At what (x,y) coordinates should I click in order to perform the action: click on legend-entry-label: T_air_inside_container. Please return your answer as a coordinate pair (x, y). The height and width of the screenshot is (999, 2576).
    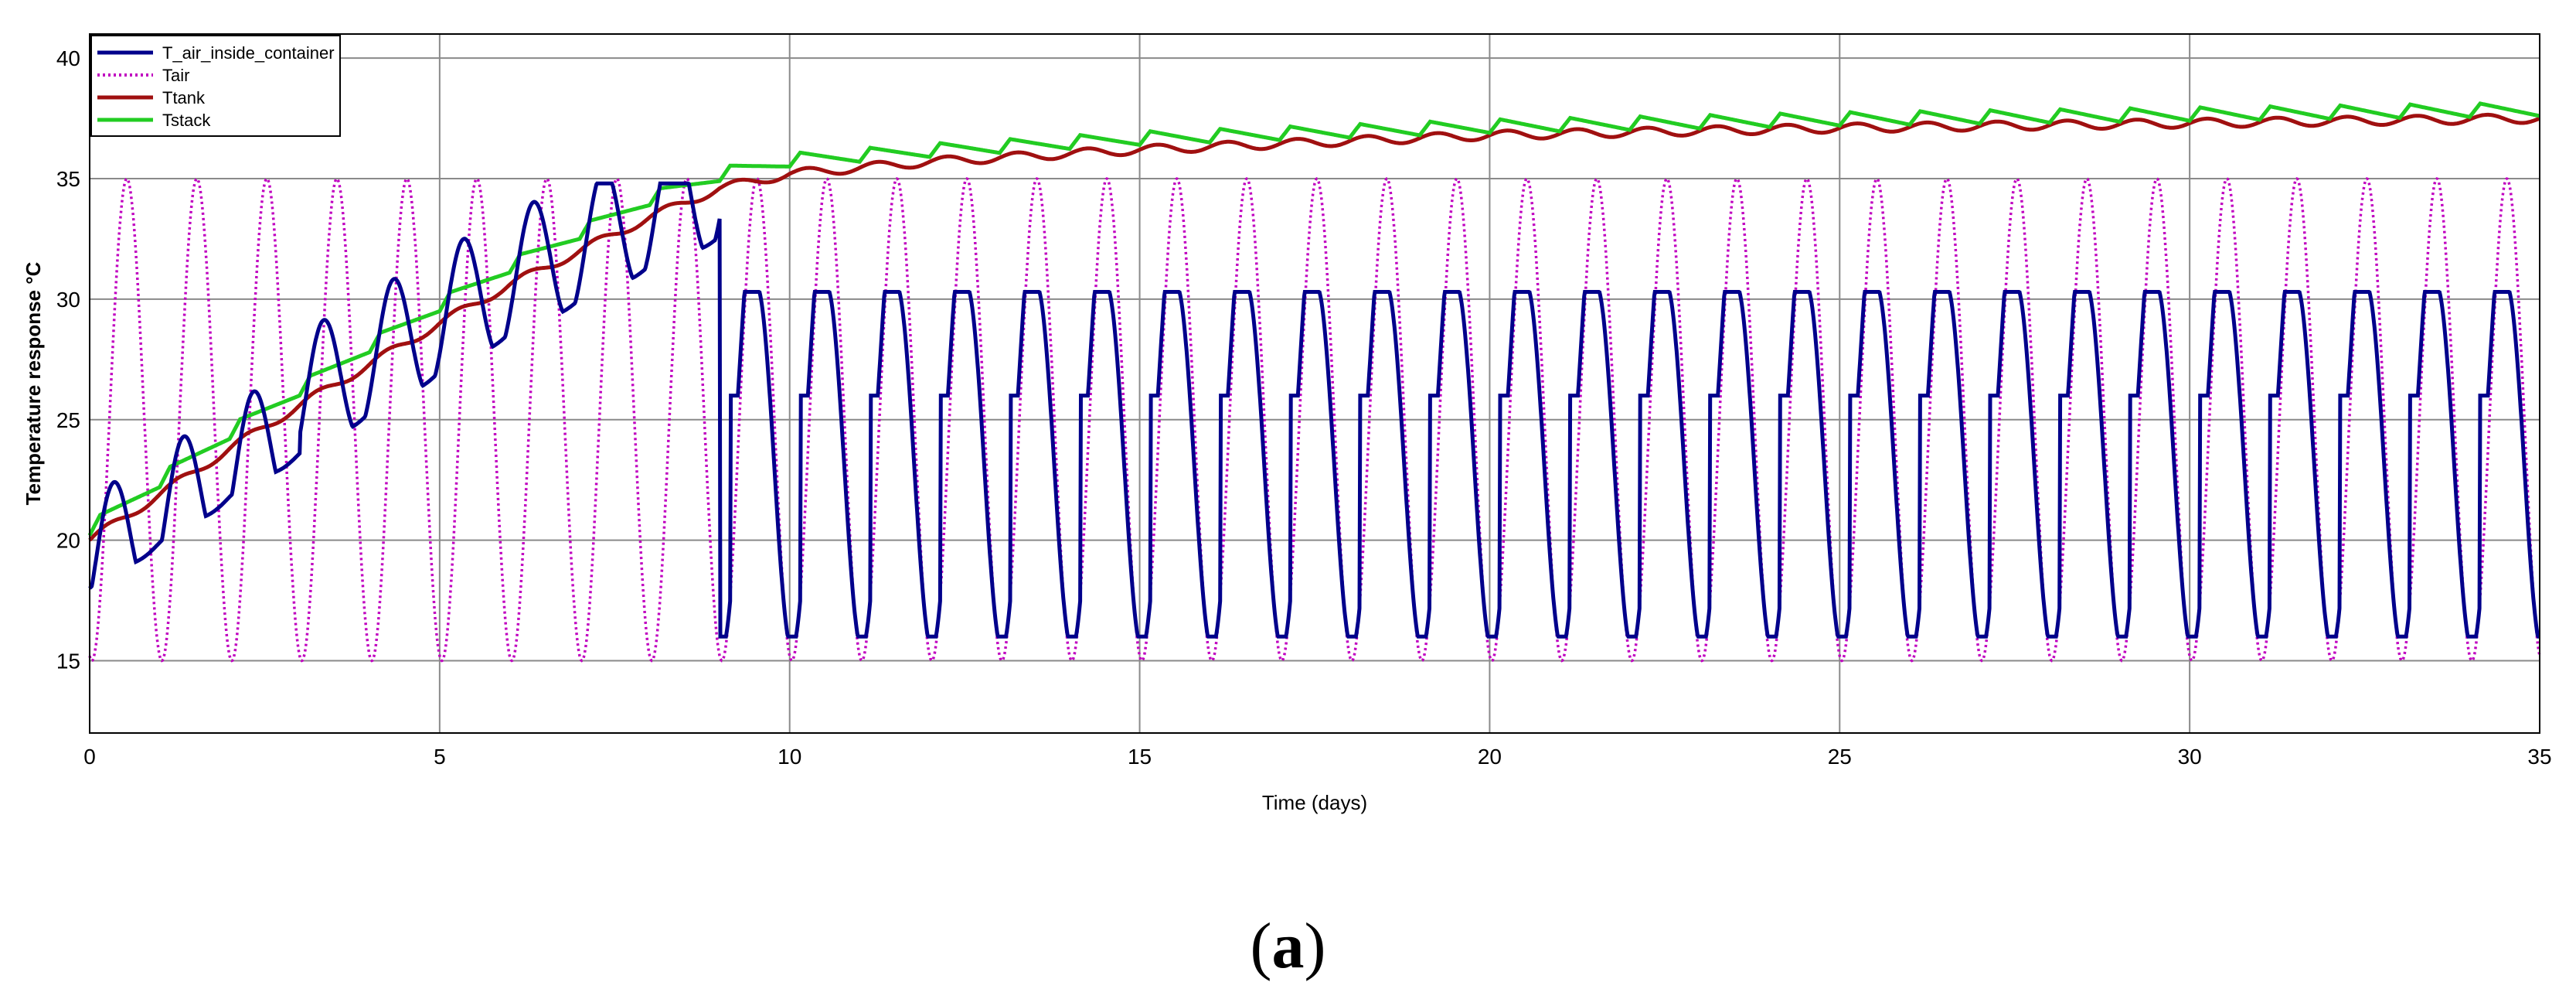
    Looking at the image, I should click on (248, 53).